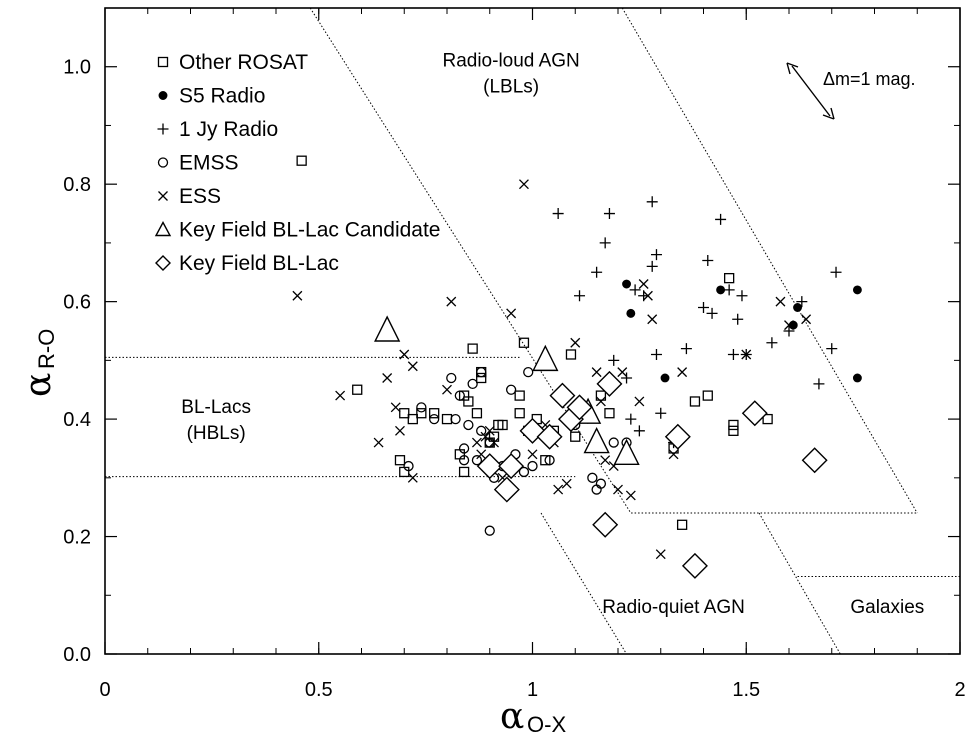  What do you see at coordinates (319, 690) in the screenshot?
I see `x-tick-label: 0.5` at bounding box center [319, 690].